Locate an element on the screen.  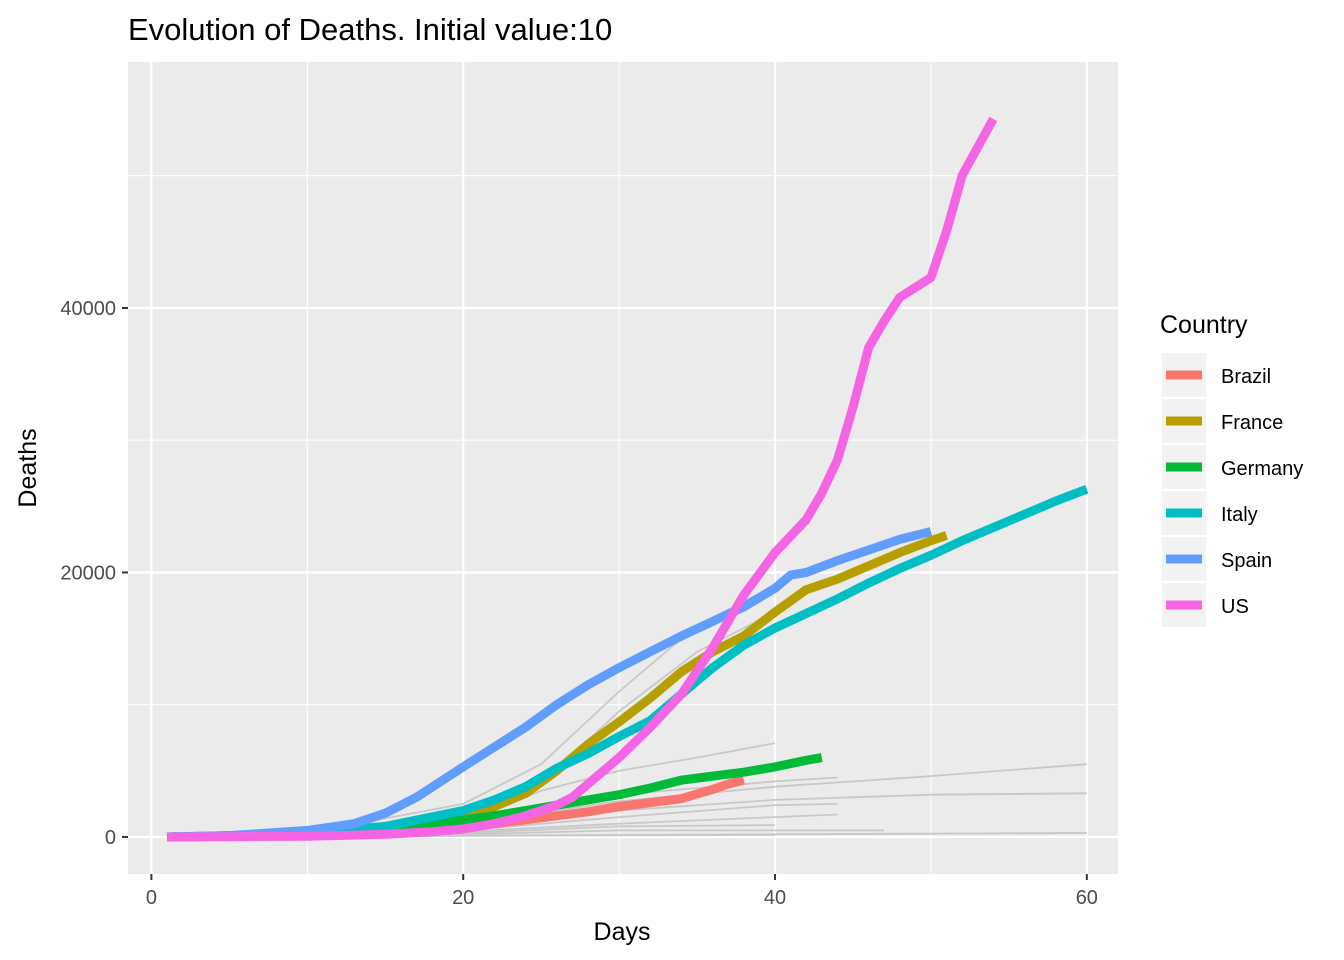
legend-label: France is located at coordinates (1252, 423).